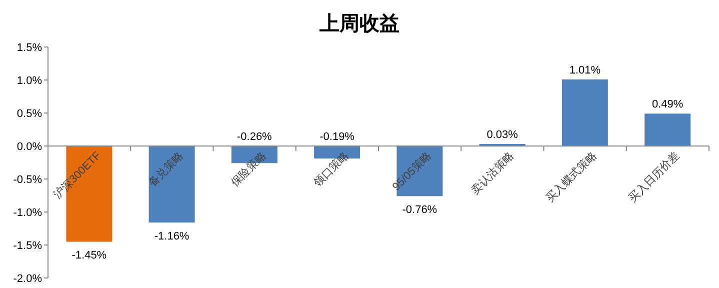 The width and height of the screenshot is (719, 288). What do you see at coordinates (29, 48) in the screenshot?
I see `y-tick-label: 1.5%` at bounding box center [29, 48].